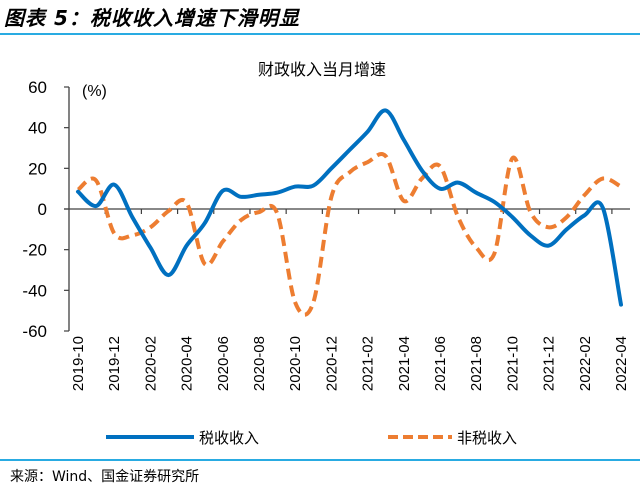 This screenshot has width=640, height=489. What do you see at coordinates (94, 91) in the screenshot?
I see `y-axis-unit-label: (%)` at bounding box center [94, 91].